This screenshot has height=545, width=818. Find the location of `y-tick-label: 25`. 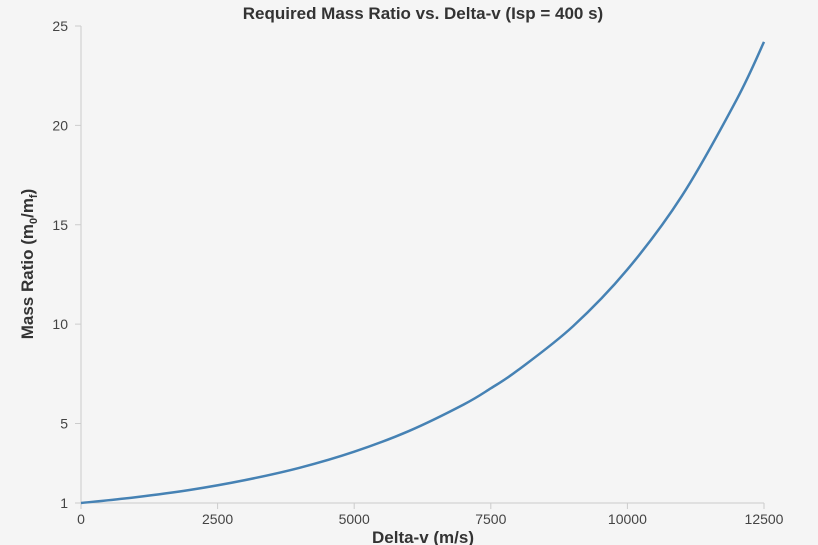

y-tick-label: 25 is located at coordinates (60, 26).